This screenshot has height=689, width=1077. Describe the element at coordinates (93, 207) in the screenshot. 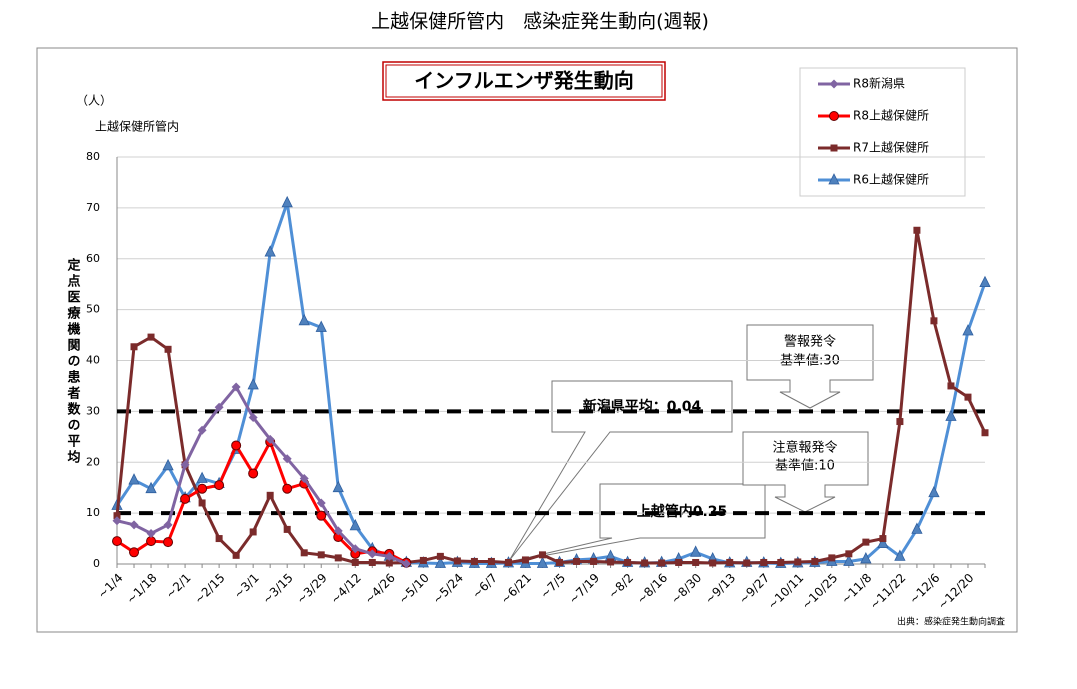

I see `y-tick-label: 70` at that location.